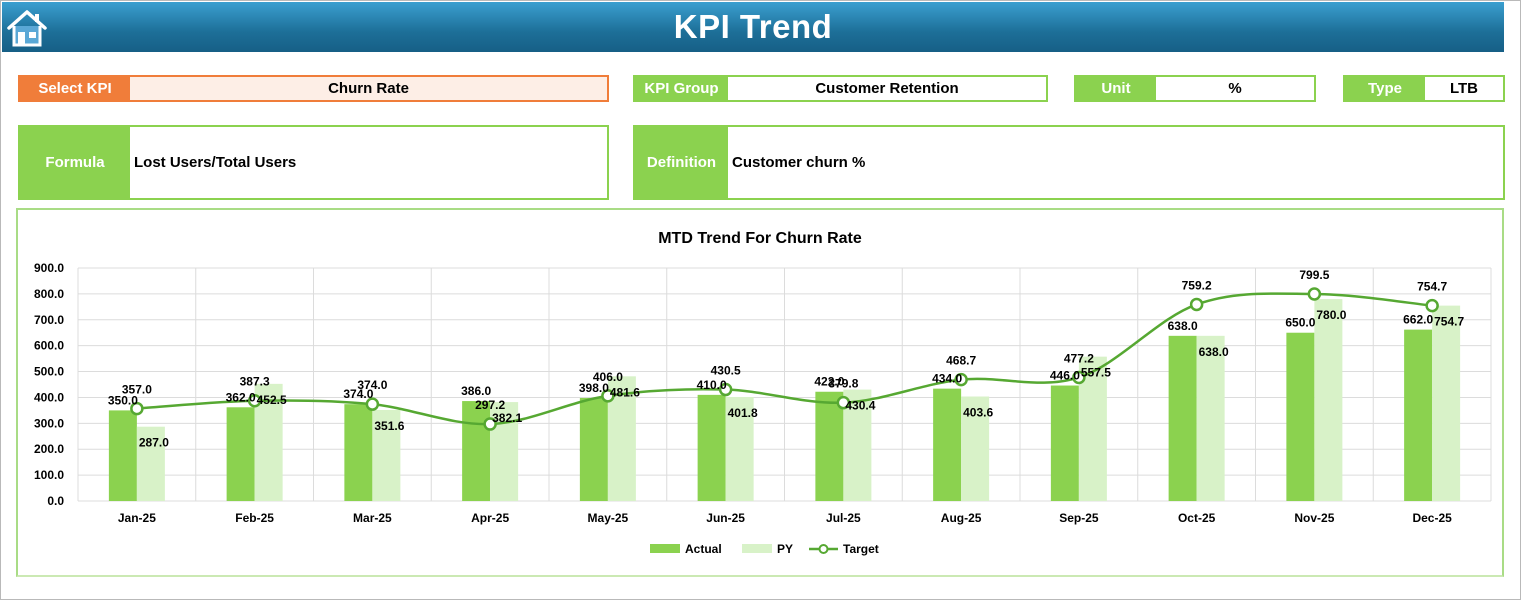 The height and width of the screenshot is (600, 1521). What do you see at coordinates (978, 413) in the screenshot?
I see `py-data-label: 403.6` at bounding box center [978, 413].